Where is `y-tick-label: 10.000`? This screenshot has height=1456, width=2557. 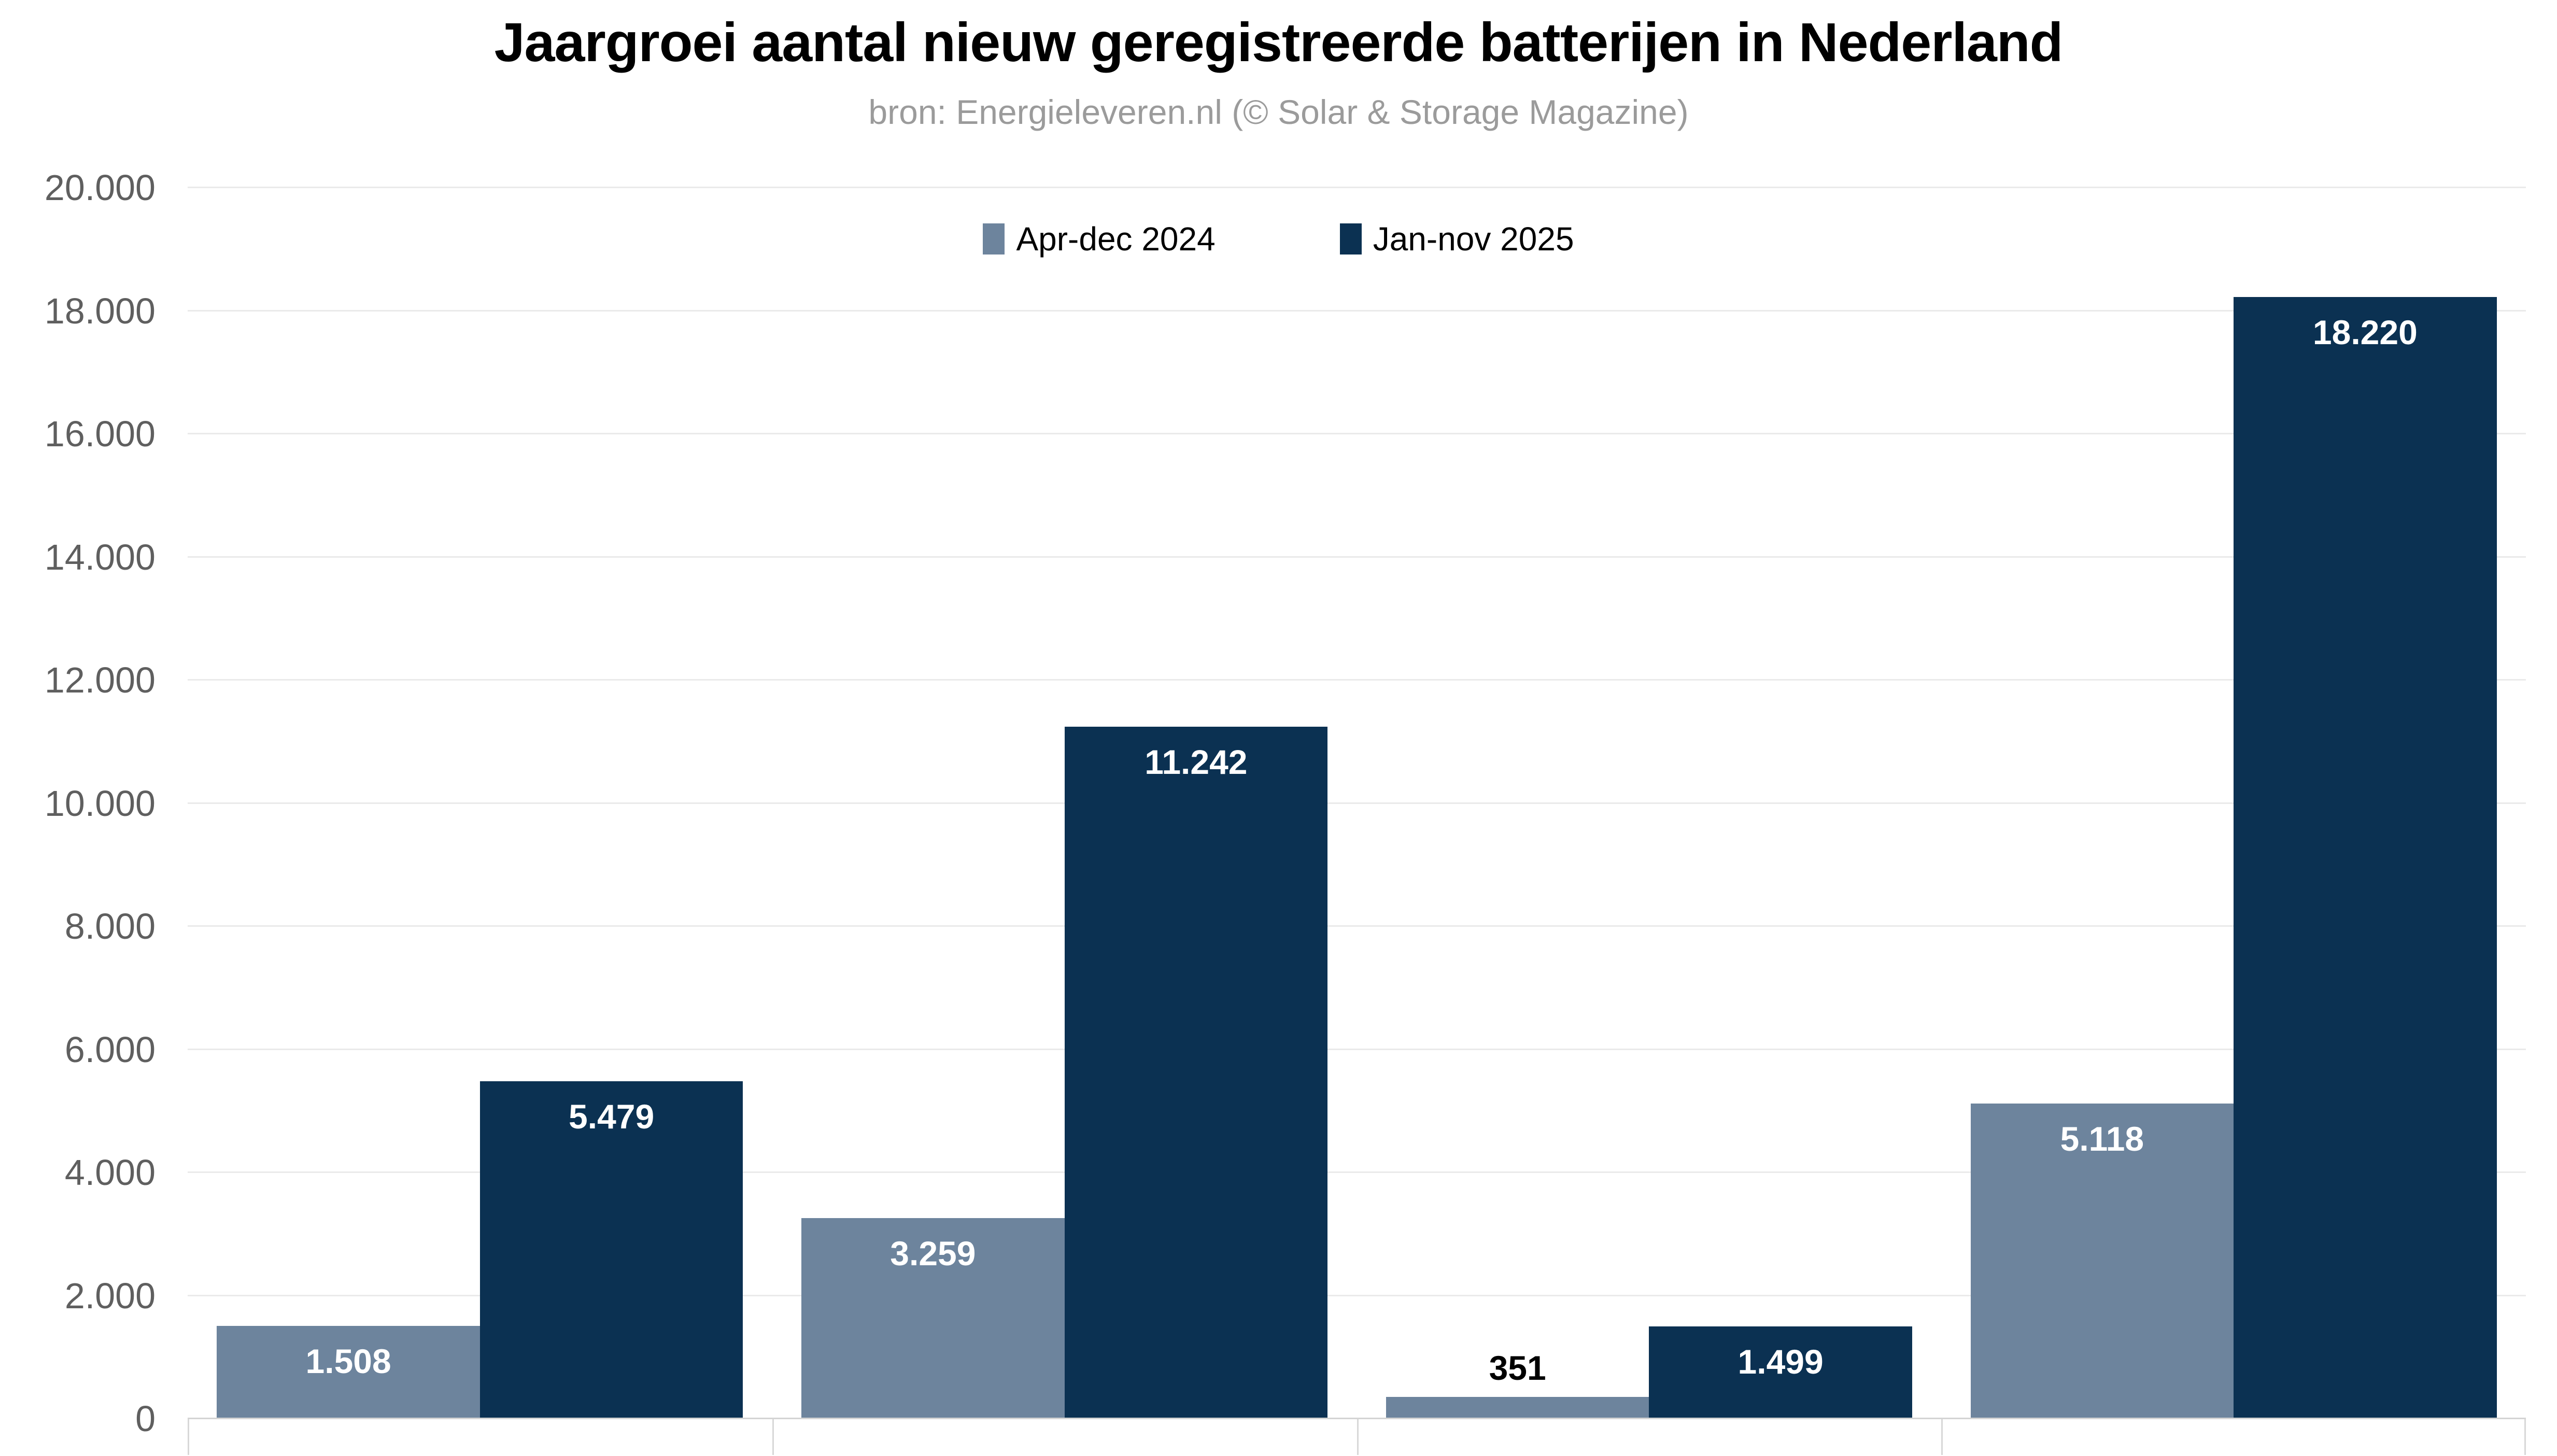
y-tick-label: 10.000 is located at coordinates (100, 803).